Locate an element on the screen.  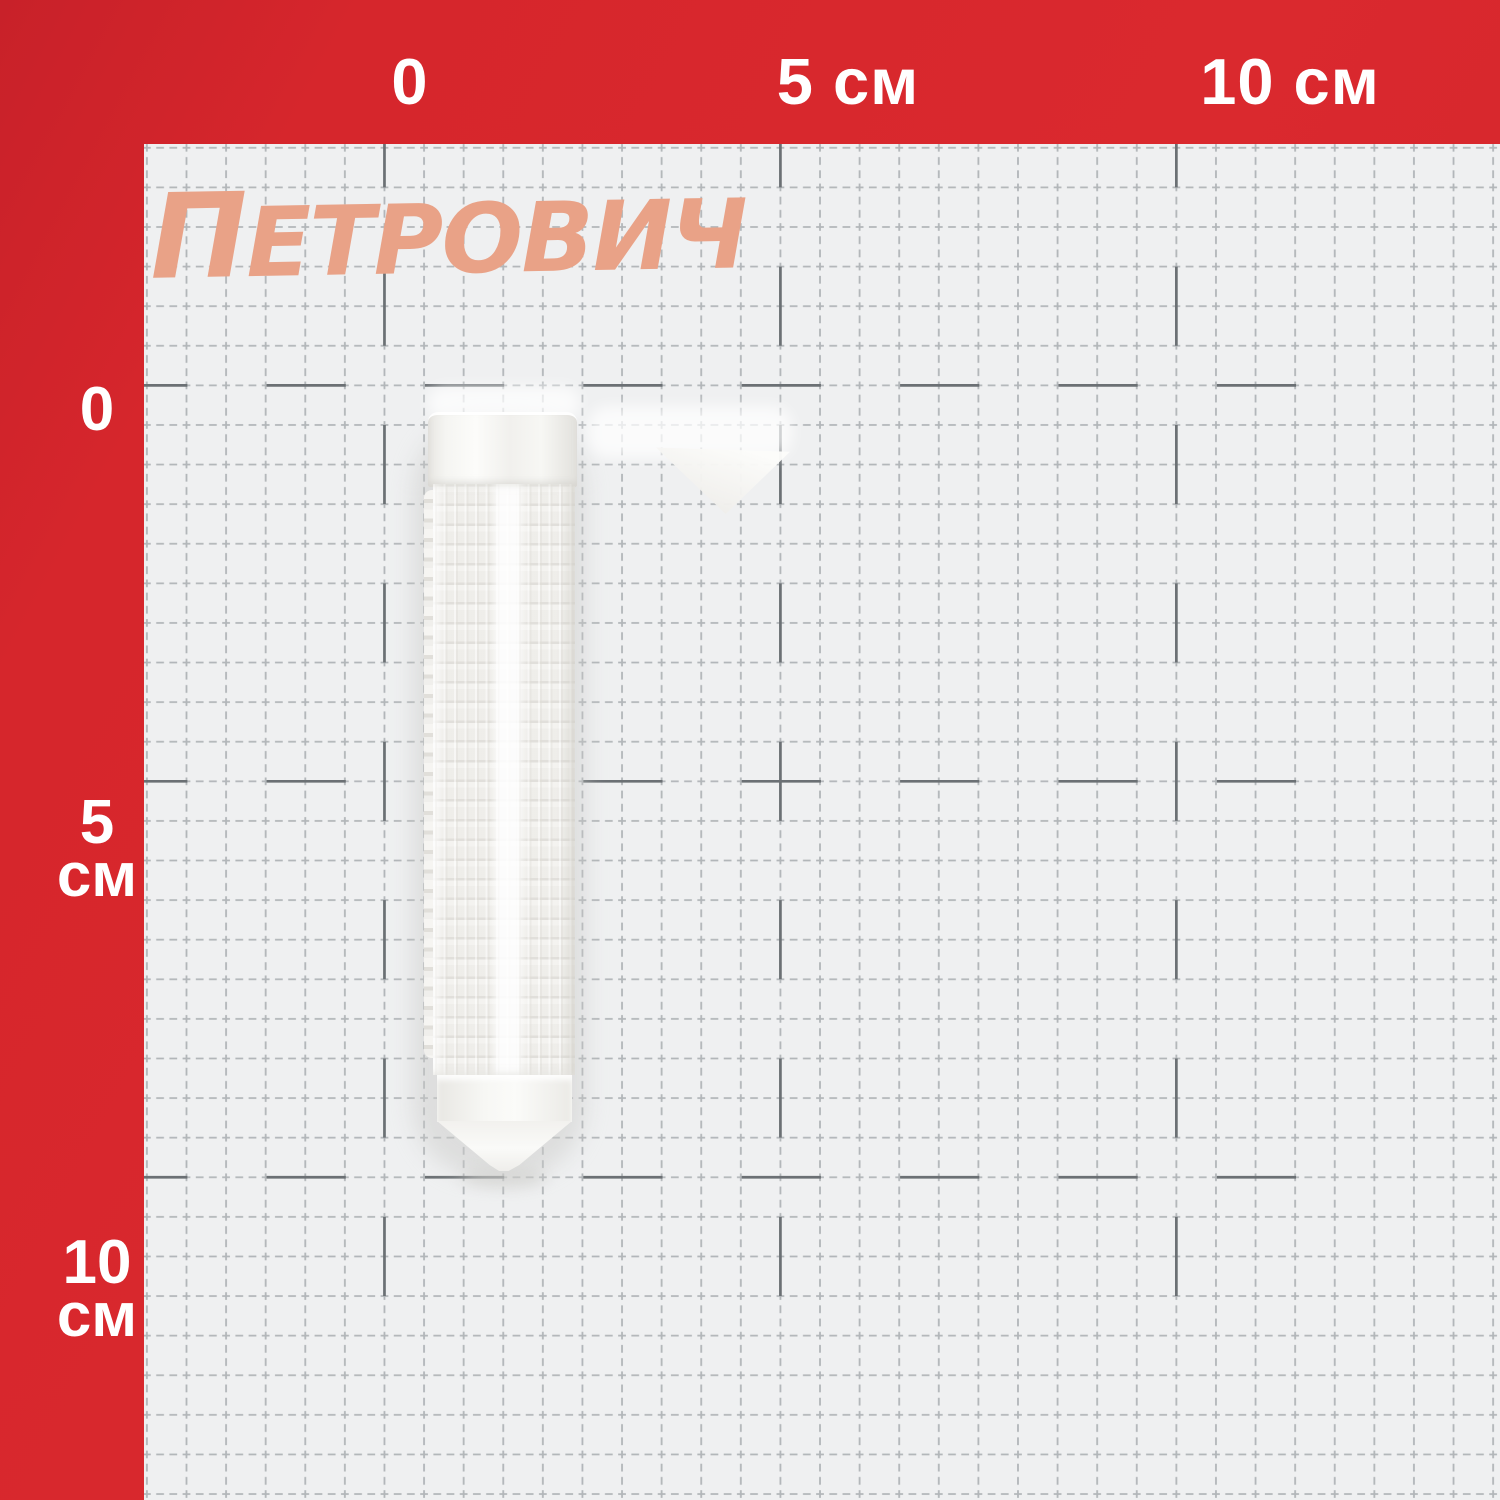
ruler-number: 0 is located at coordinates (97, 409).